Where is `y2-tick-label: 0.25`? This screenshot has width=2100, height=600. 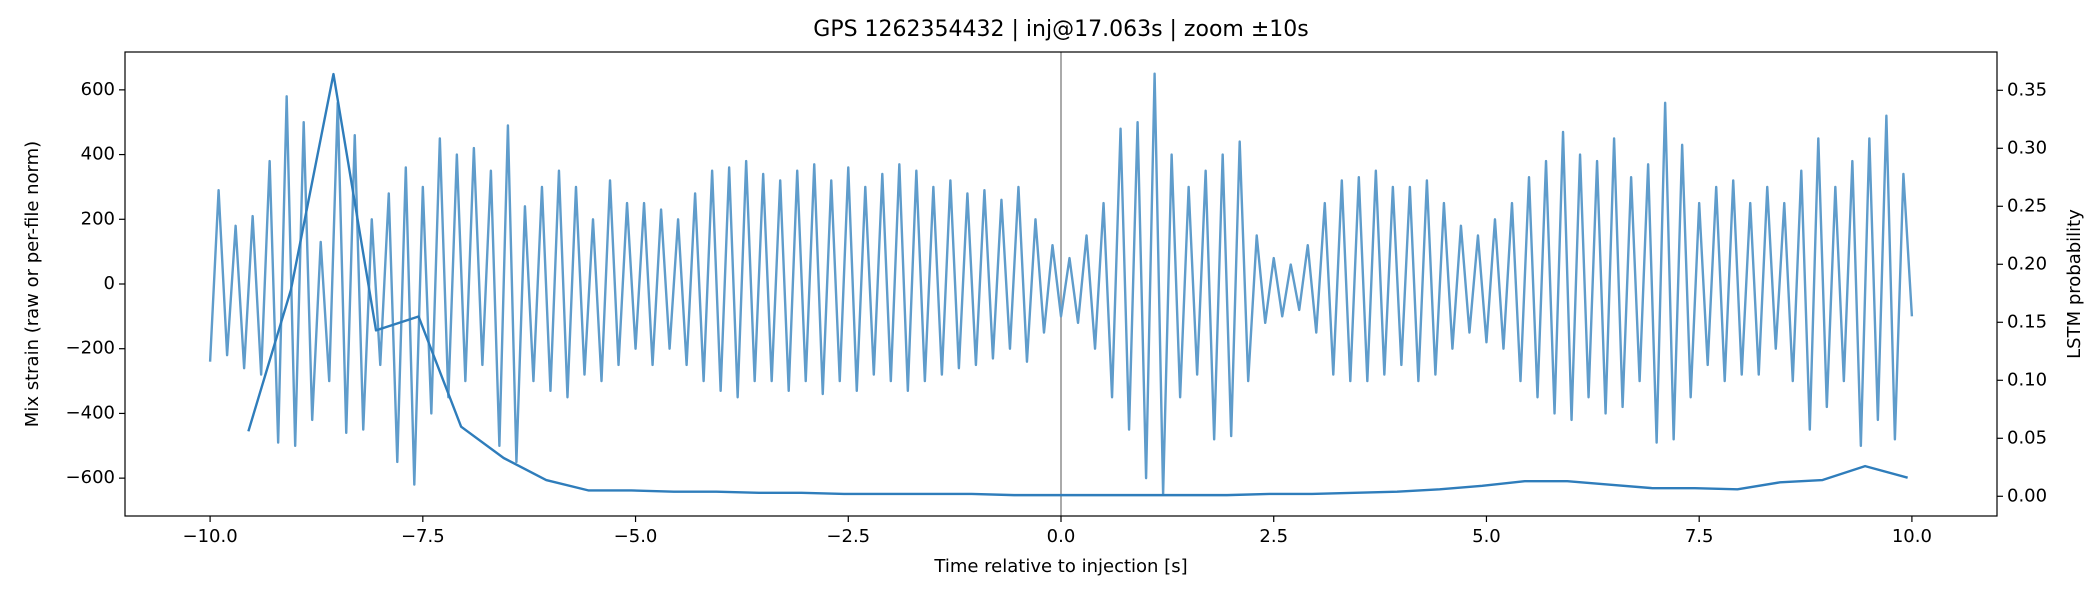 y2-tick-label: 0.25 is located at coordinates (2027, 205).